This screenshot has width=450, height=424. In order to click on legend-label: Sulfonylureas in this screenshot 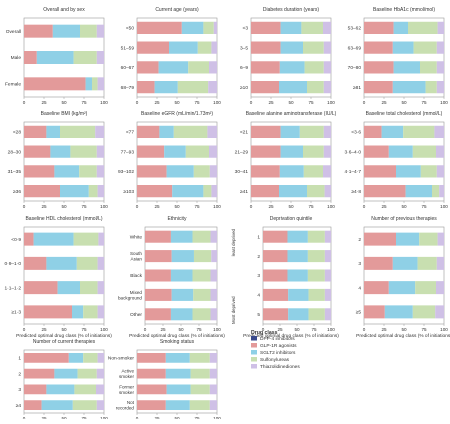, I will do `click(275, 360)`.